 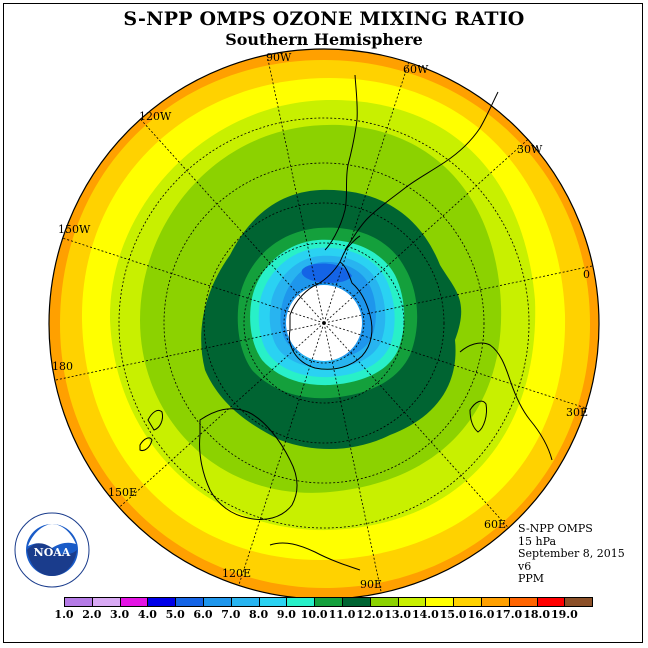 What do you see at coordinates (481, 614) in the screenshot?
I see `colorbar-tick-label: 16.0` at bounding box center [481, 614].